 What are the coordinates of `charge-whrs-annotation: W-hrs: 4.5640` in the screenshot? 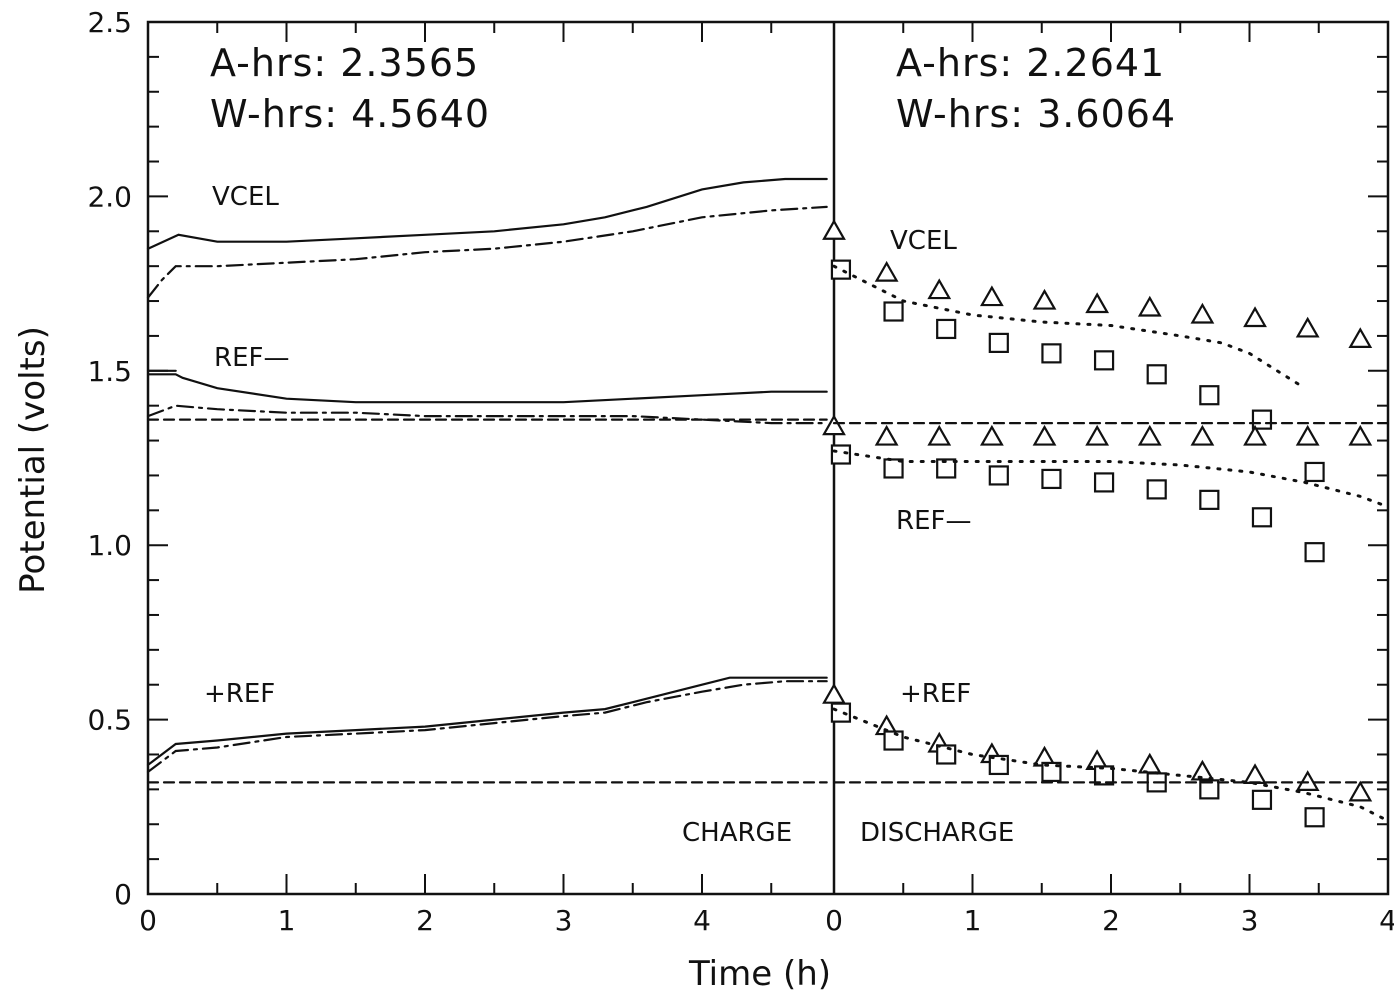 It's located at (350, 114).